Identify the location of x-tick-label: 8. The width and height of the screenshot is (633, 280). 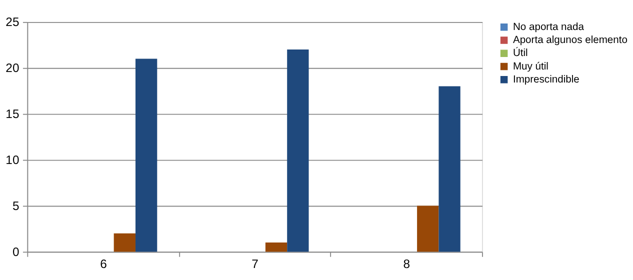
(406, 264).